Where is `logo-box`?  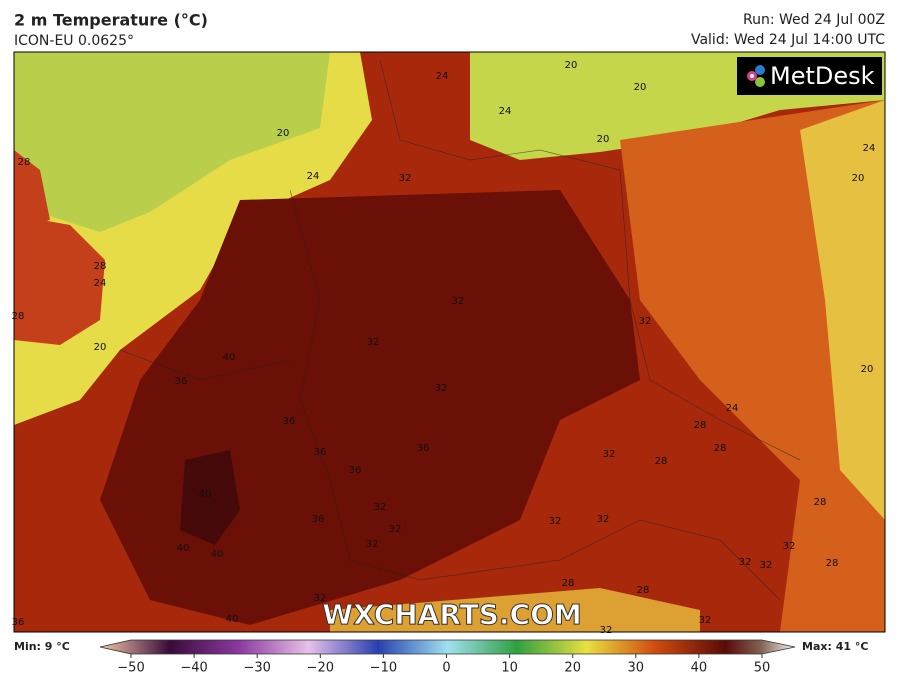 logo-box is located at coordinates (809, 76).